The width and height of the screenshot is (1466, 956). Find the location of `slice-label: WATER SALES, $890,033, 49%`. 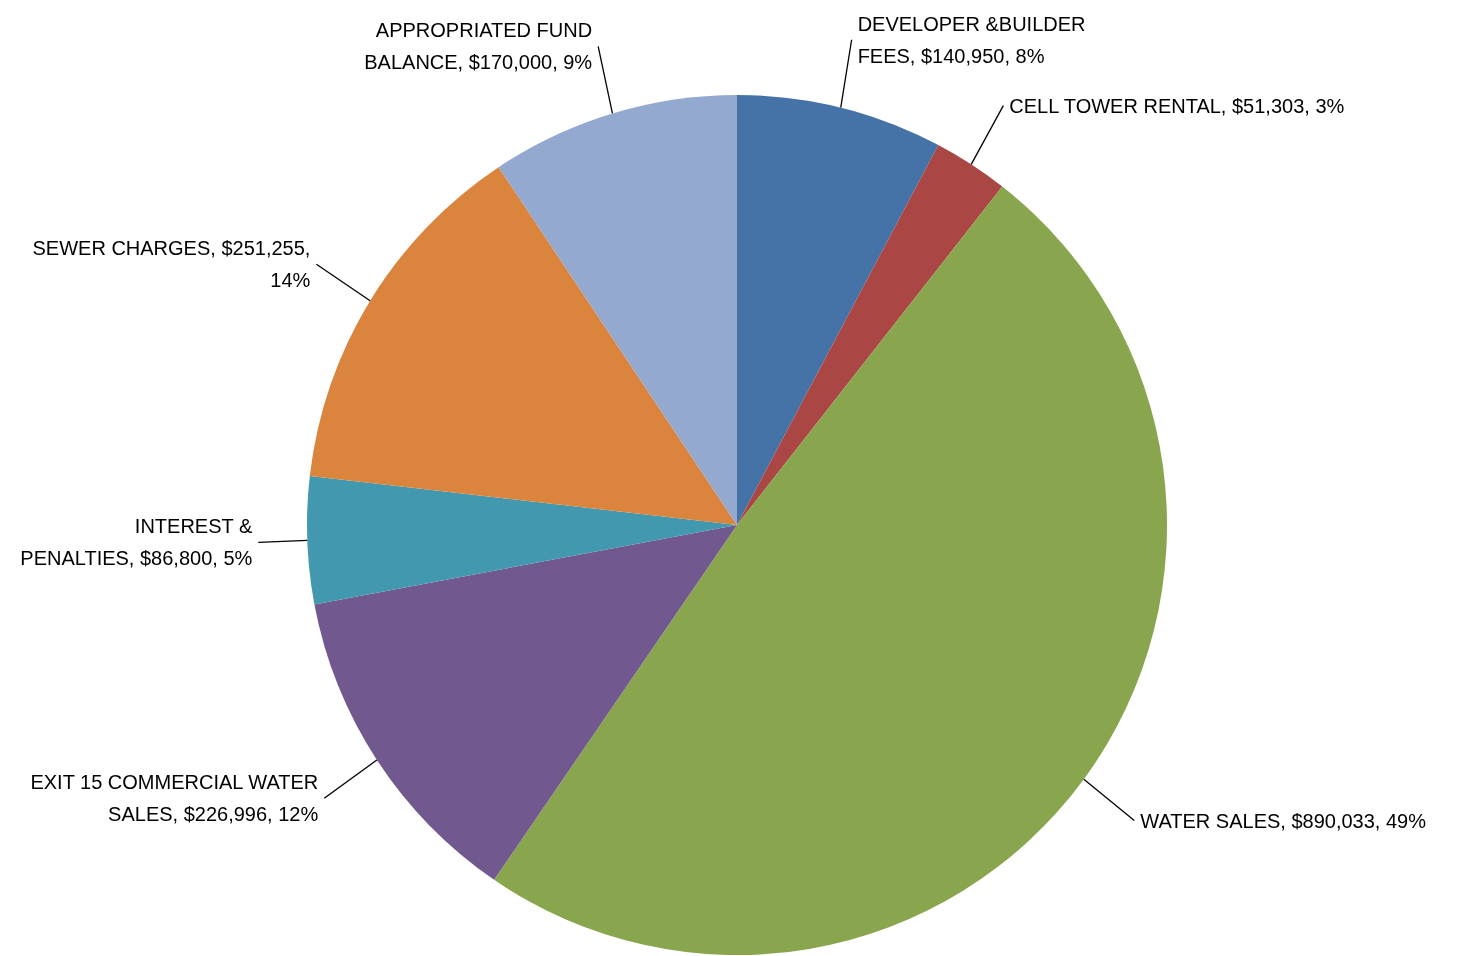

slice-label: WATER SALES, $890,033, 49% is located at coordinates (1283, 820).